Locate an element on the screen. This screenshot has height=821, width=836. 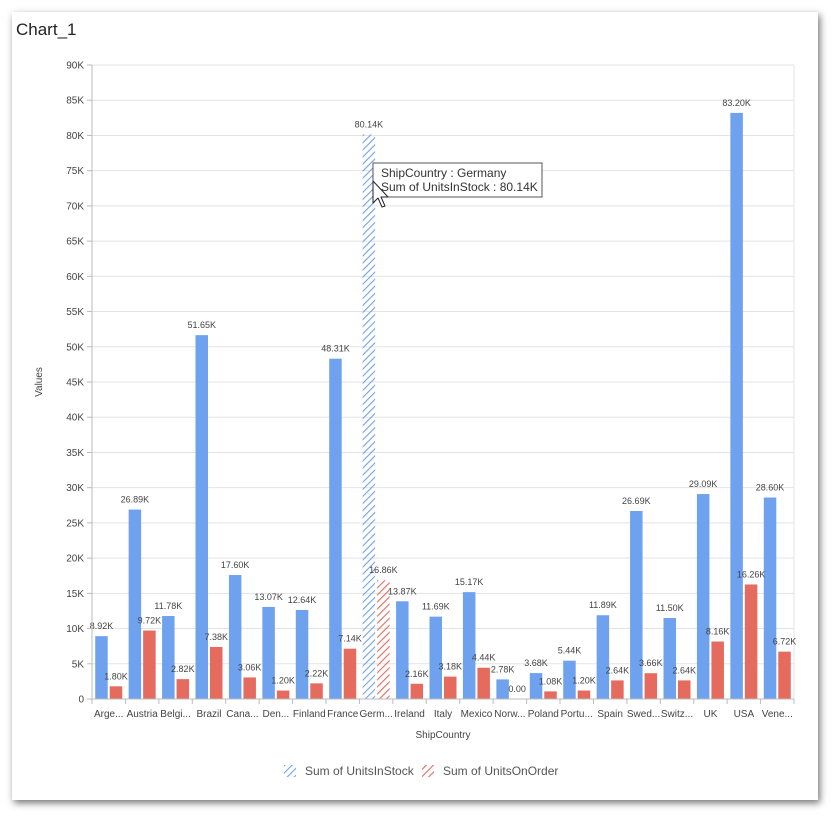
data-label: 1.80K is located at coordinates (116, 676).